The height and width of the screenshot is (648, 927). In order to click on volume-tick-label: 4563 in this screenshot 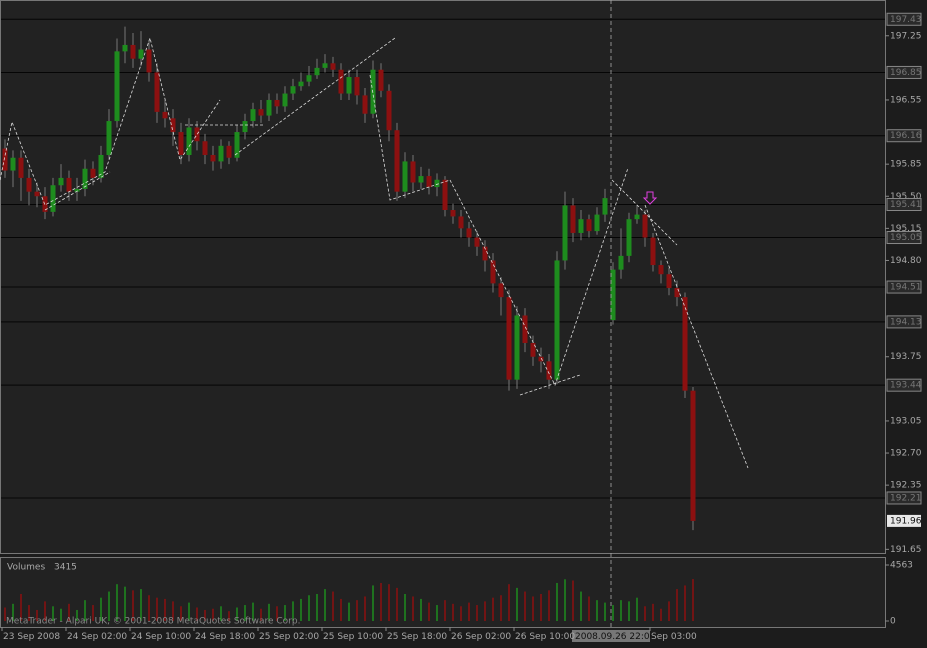, I will do `click(901, 566)`.